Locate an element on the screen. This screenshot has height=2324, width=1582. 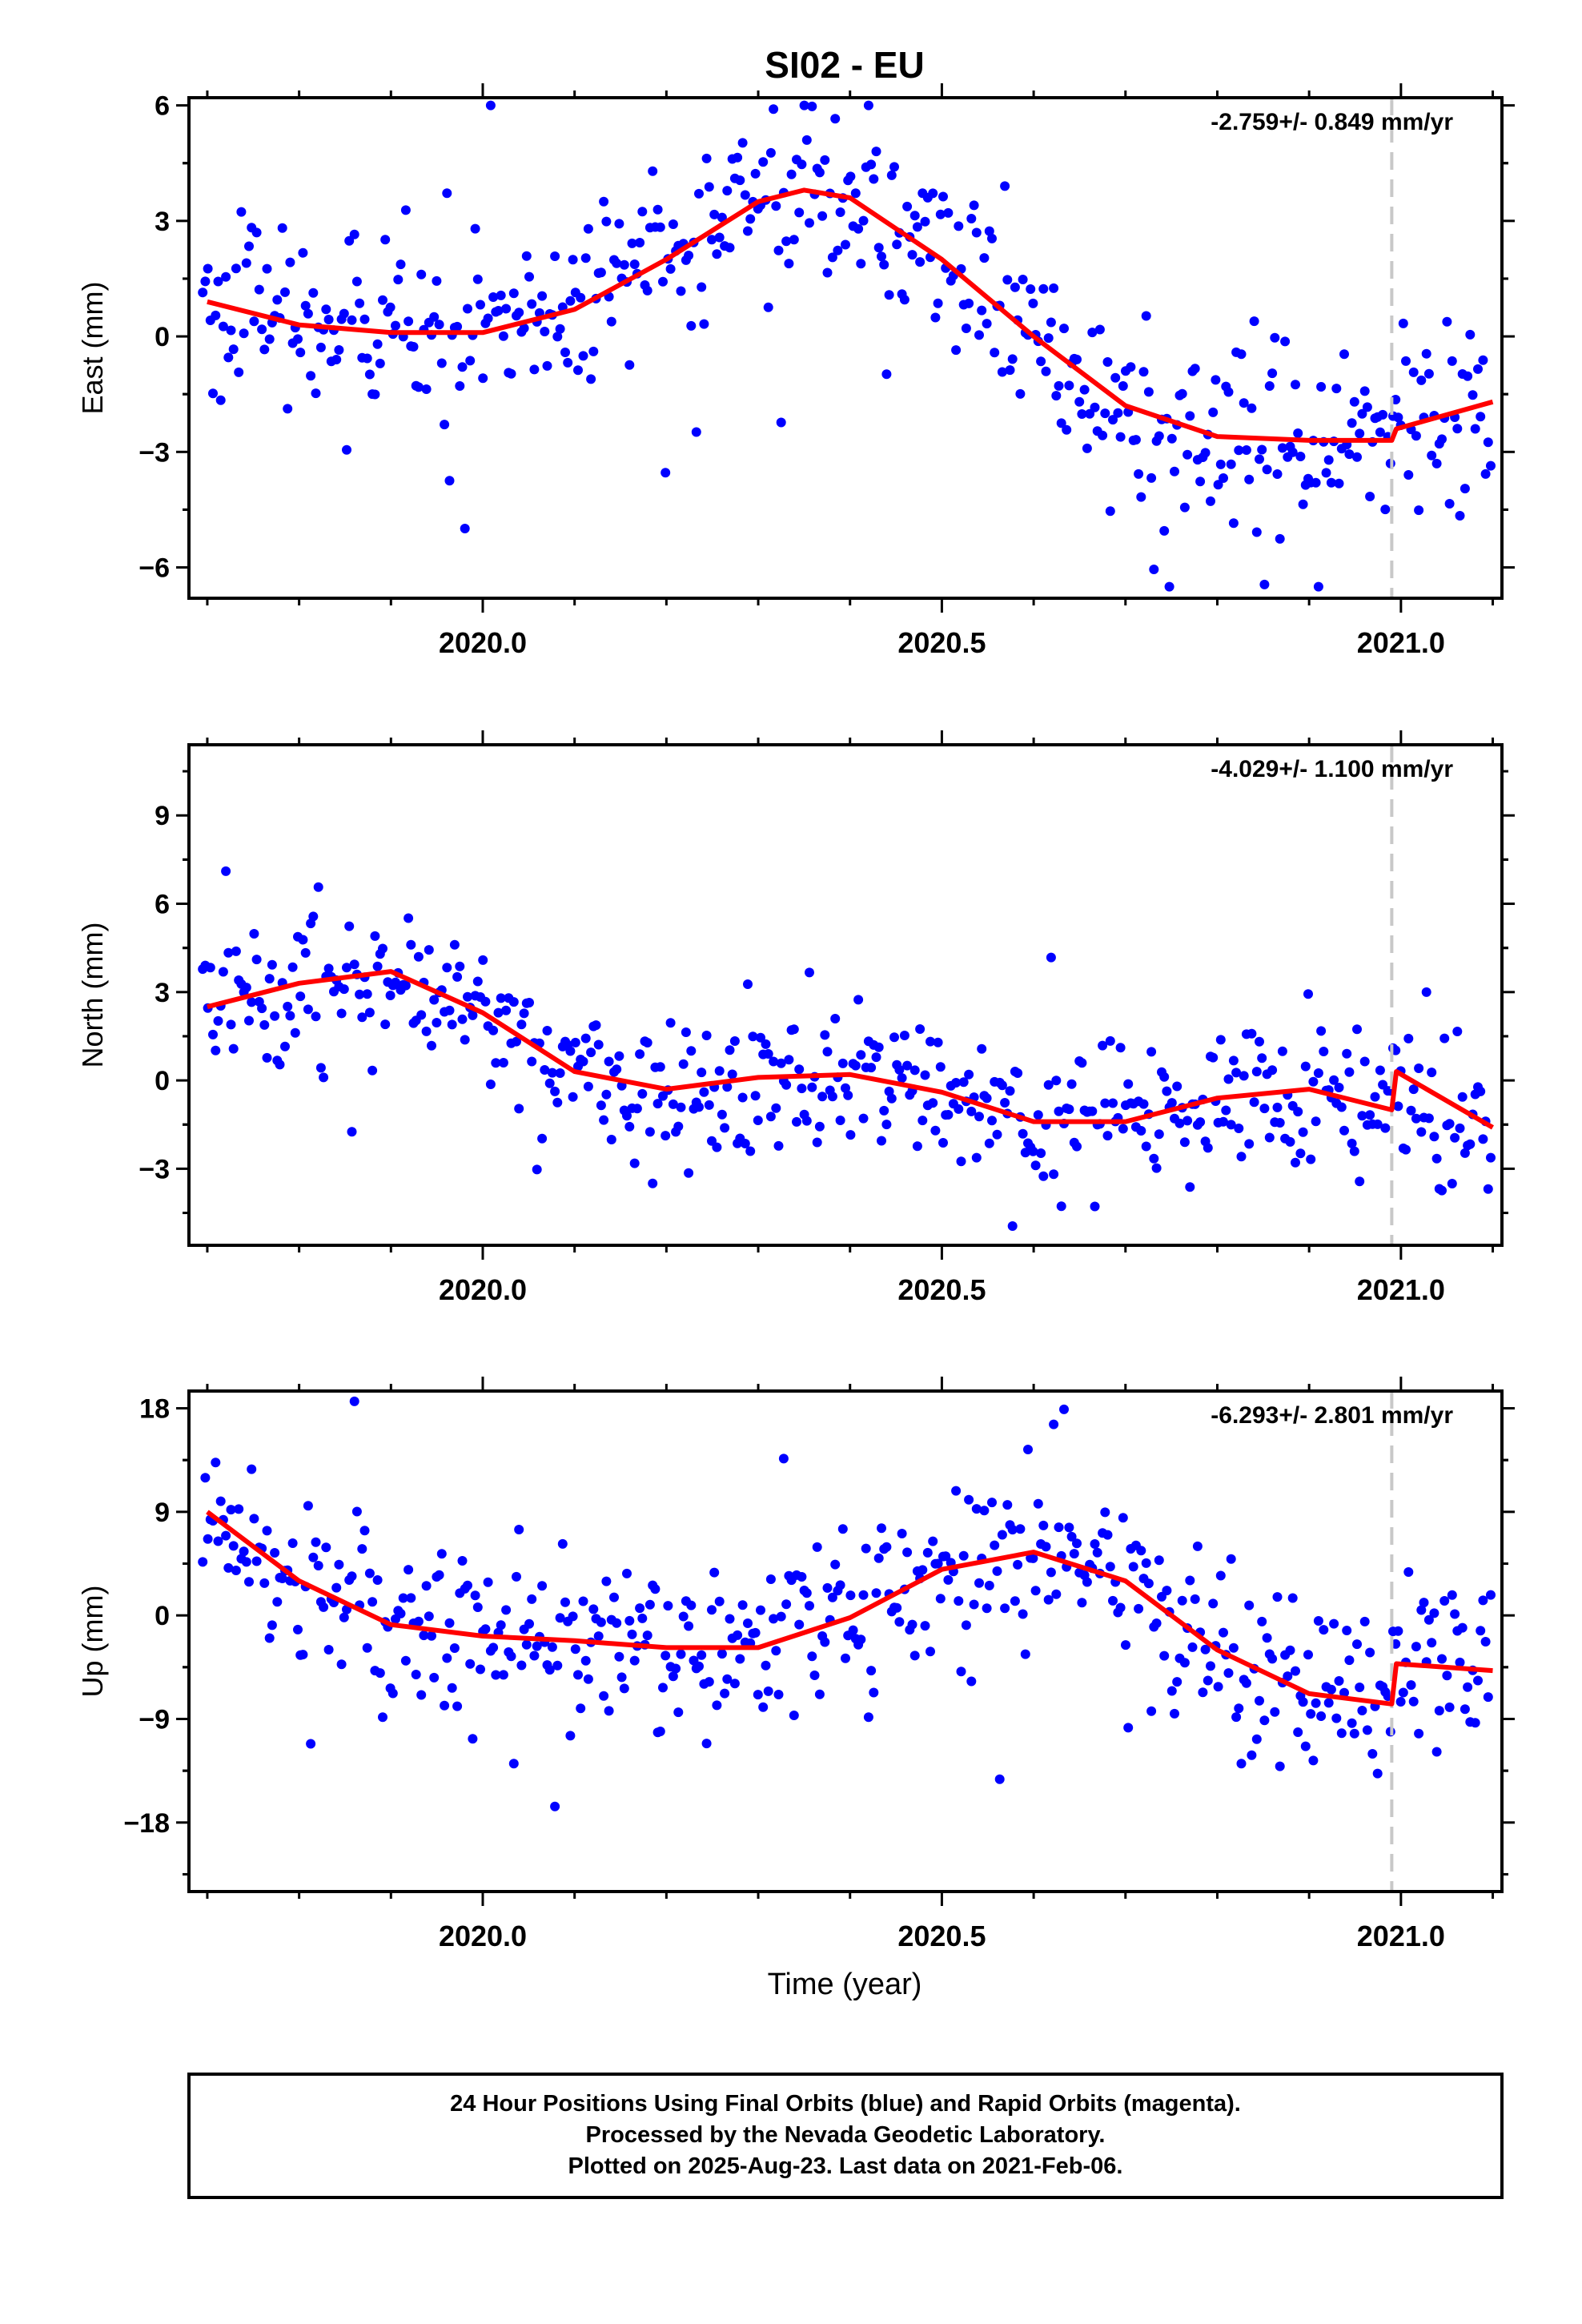
y-tick-label: 9 is located at coordinates (162, 816).